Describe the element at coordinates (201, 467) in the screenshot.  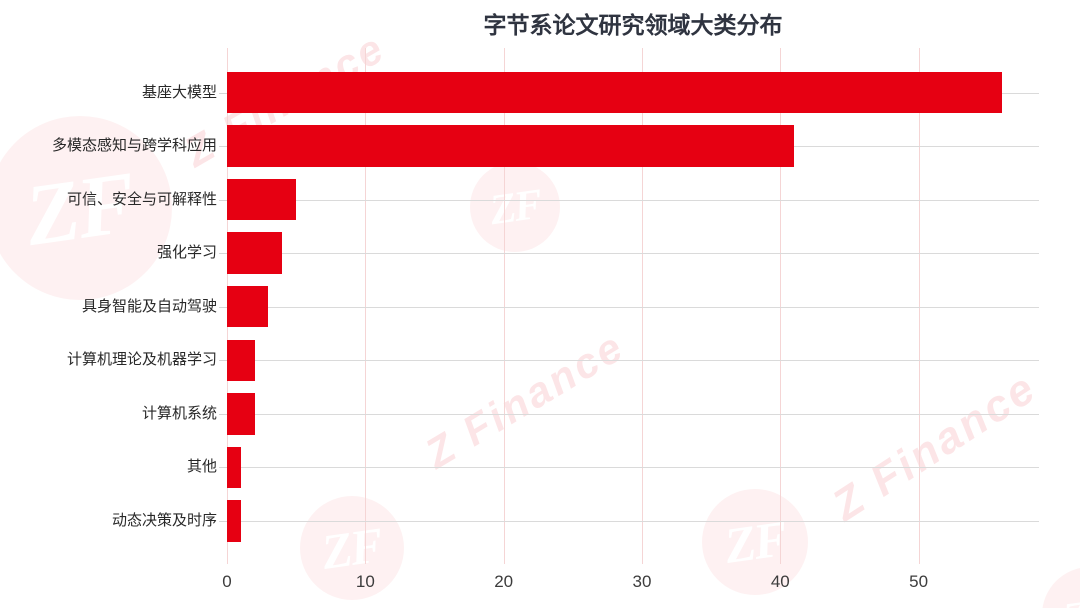
I see `category-label: 其他` at that location.